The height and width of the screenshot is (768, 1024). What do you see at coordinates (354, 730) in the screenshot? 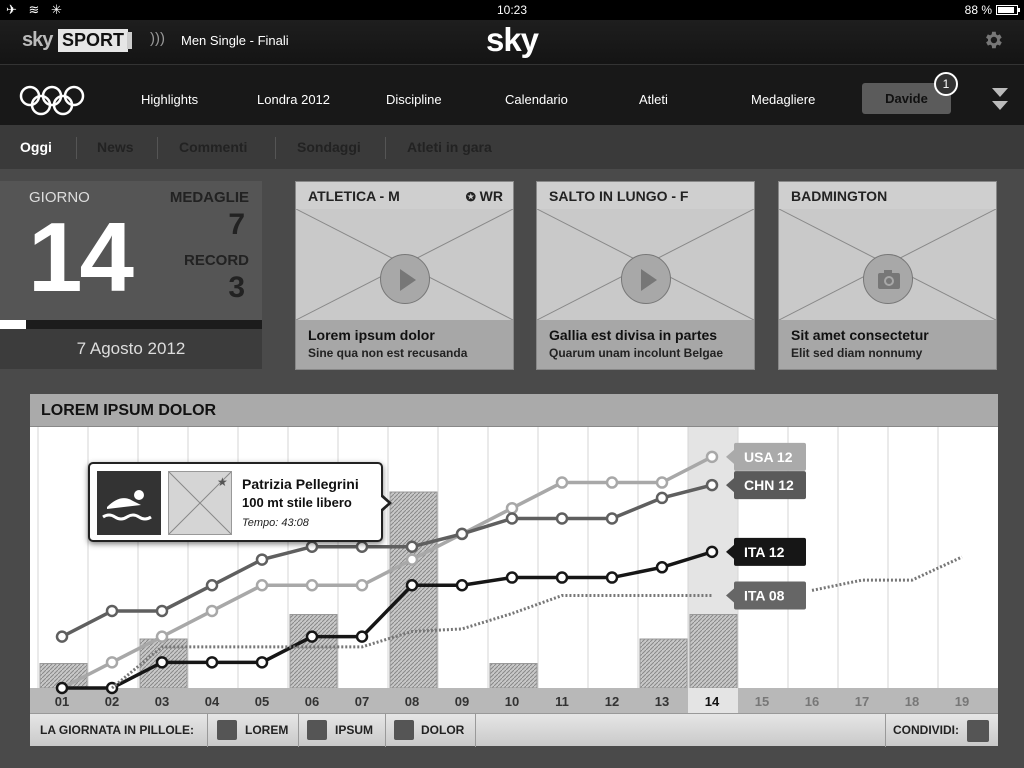
I see `pill-ipsum: IPSUM` at bounding box center [354, 730].